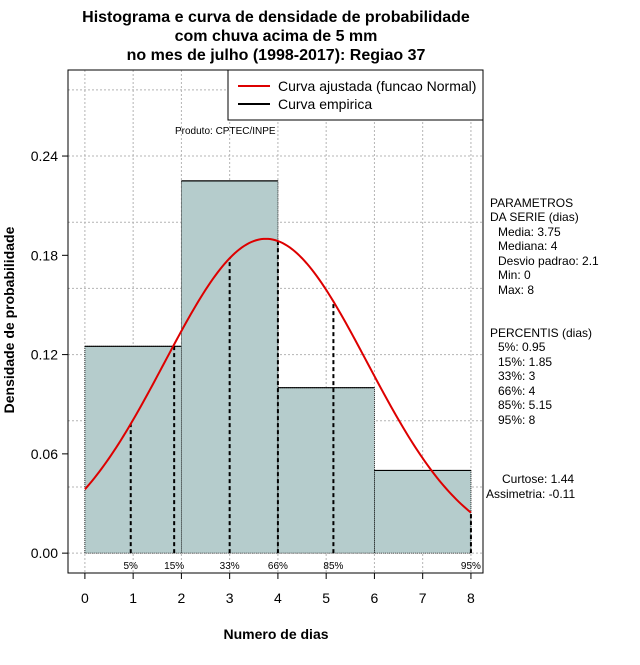 The height and width of the screenshot is (665, 640). What do you see at coordinates (375, 598) in the screenshot?
I see `x-tick-label-6: 6` at bounding box center [375, 598].